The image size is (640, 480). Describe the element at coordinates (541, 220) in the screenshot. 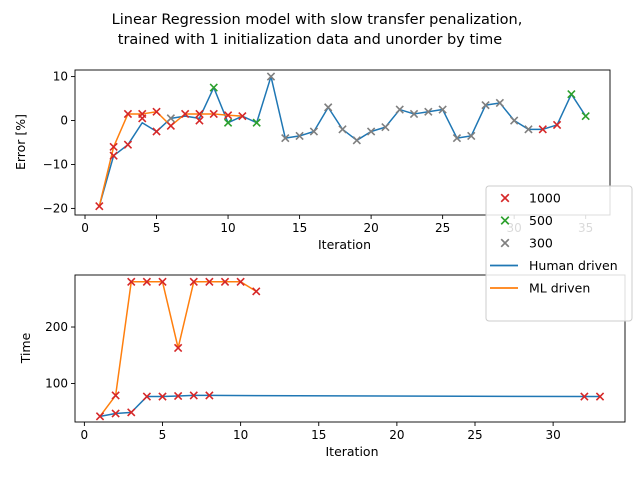

I see `legend-label: 500` at that location.